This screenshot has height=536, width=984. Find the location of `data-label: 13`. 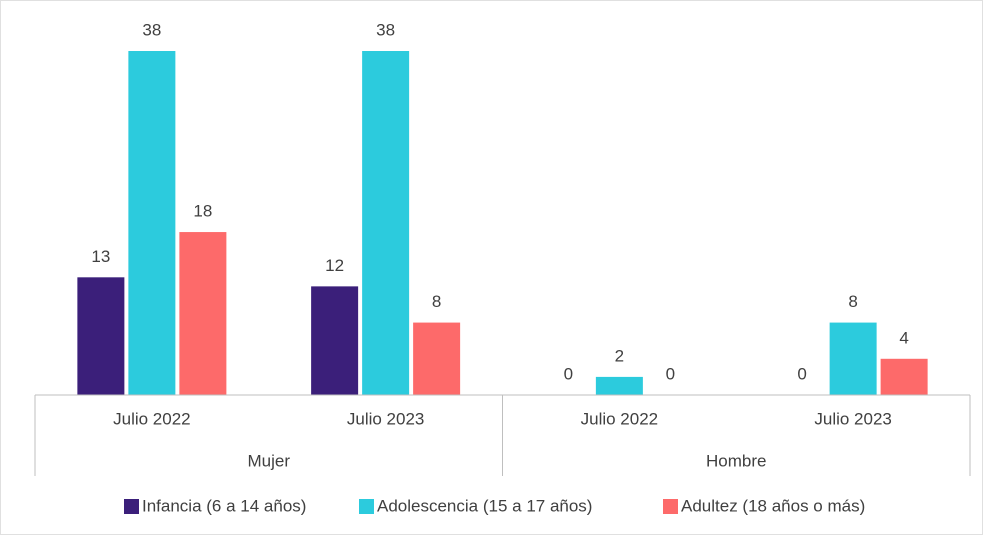

data-label: 13 is located at coordinates (100, 256).